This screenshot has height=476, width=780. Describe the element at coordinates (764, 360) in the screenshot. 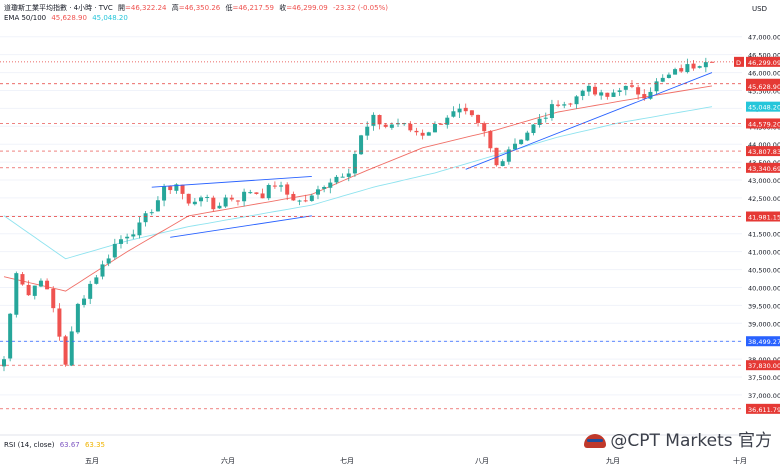

I see `y-tick-label: 38,000.00` at that location.